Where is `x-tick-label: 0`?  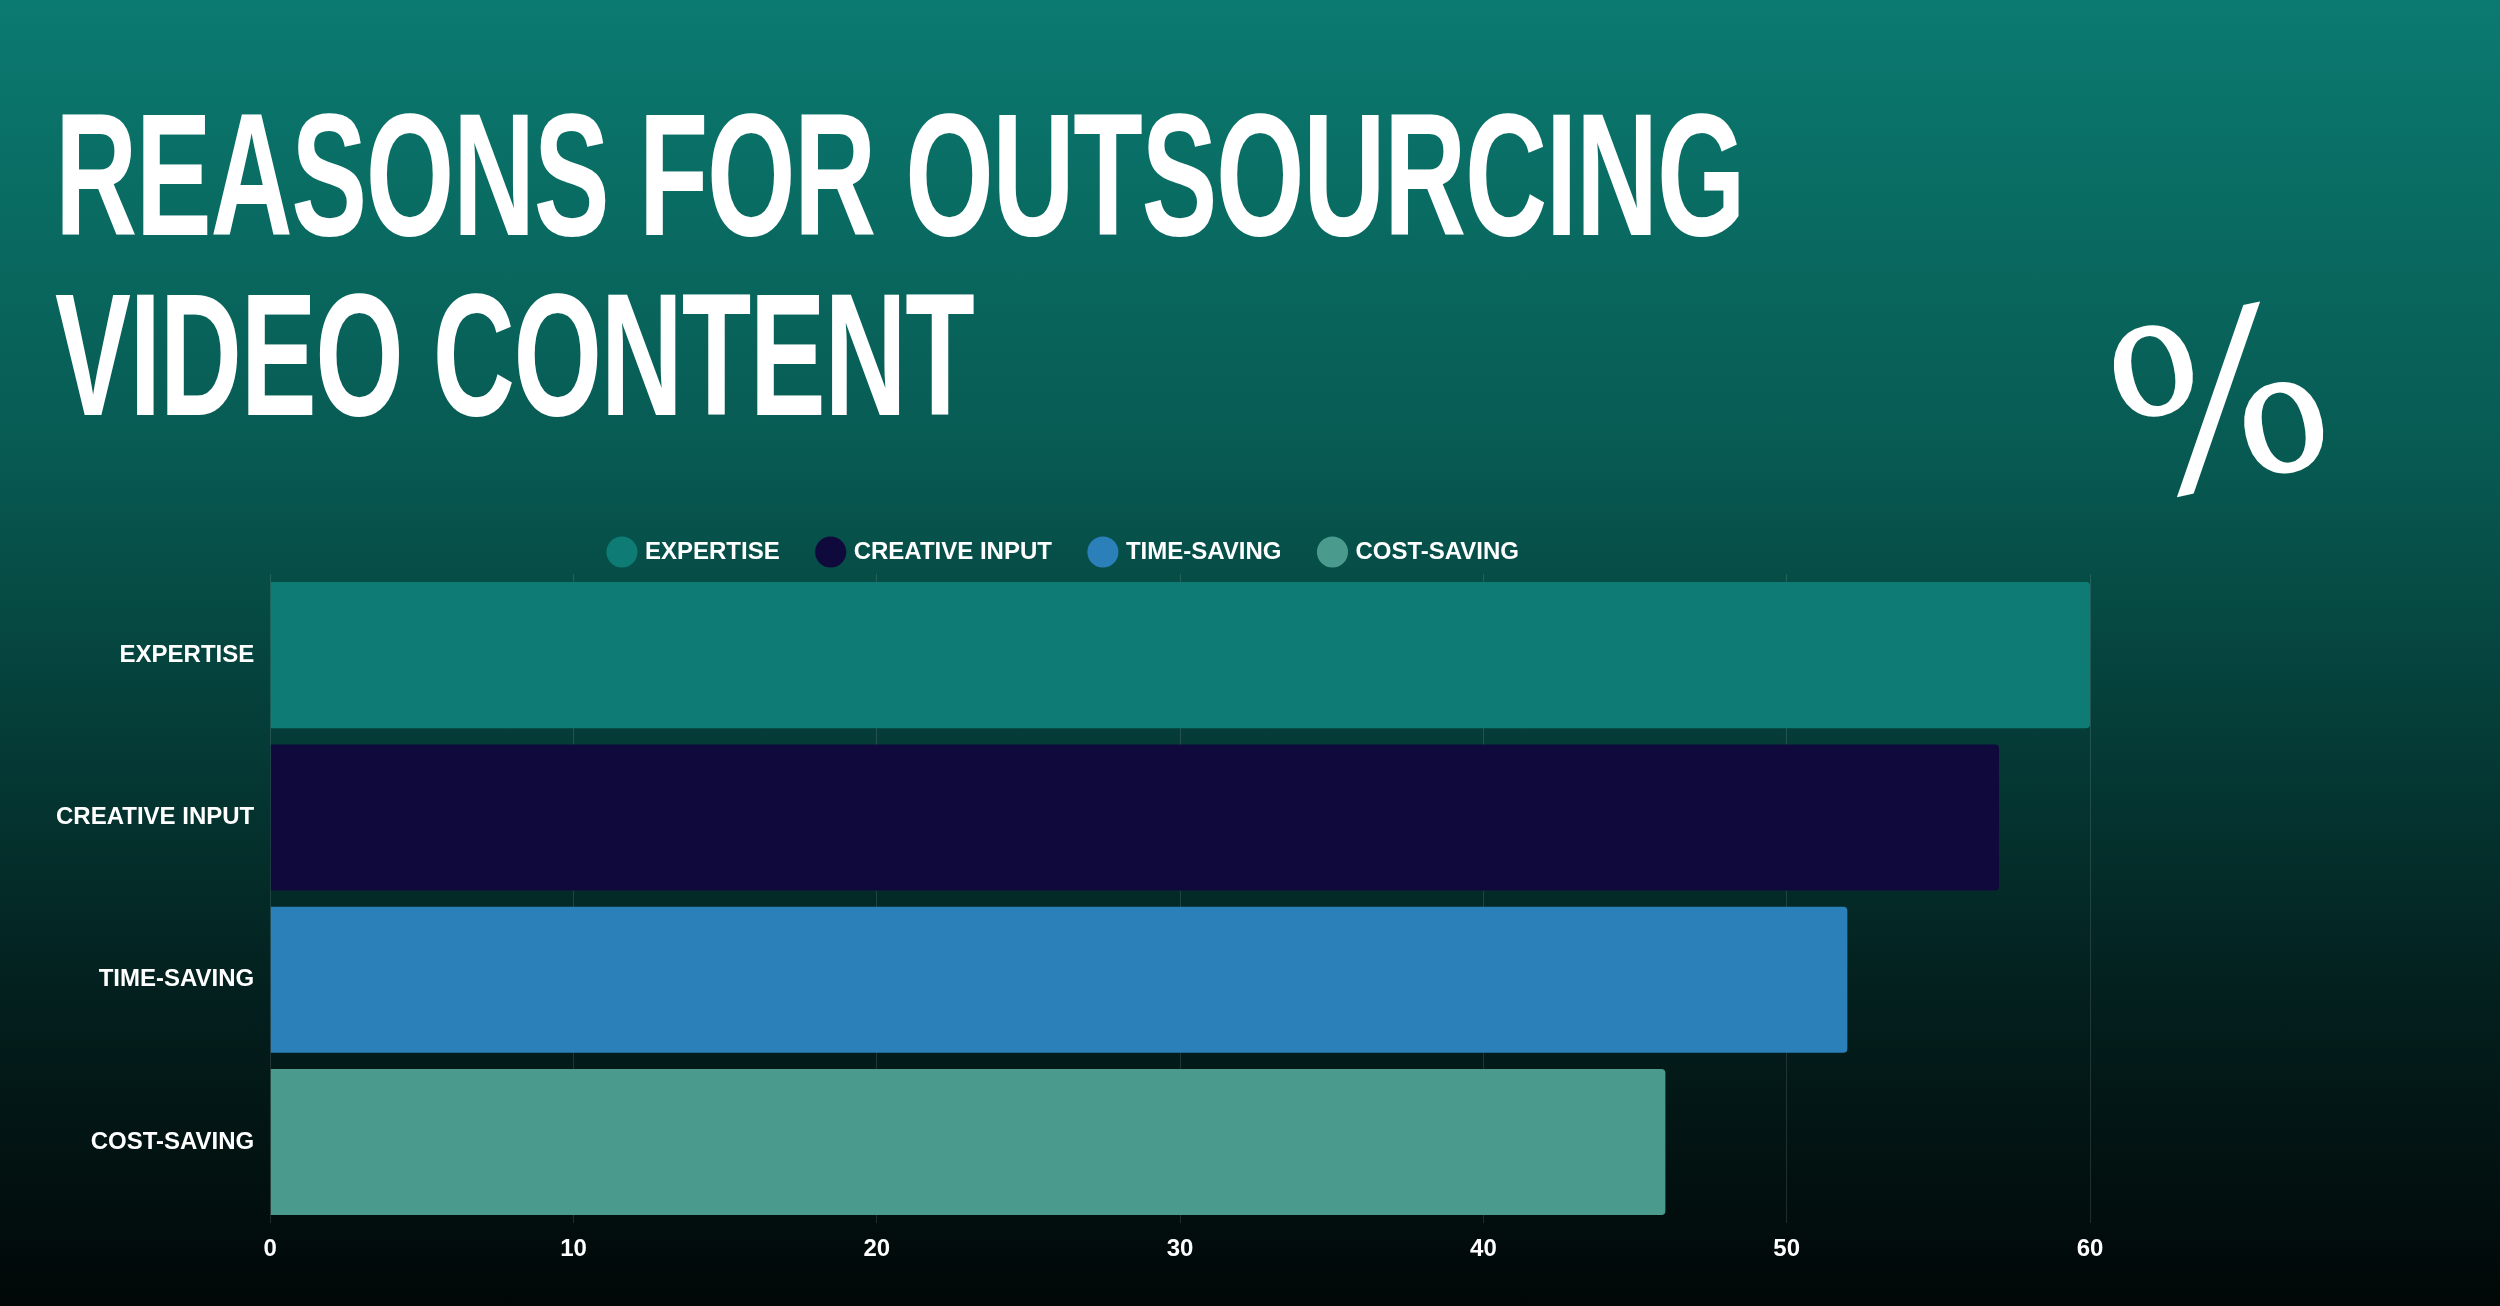 x-tick-label: 0 is located at coordinates (270, 1248).